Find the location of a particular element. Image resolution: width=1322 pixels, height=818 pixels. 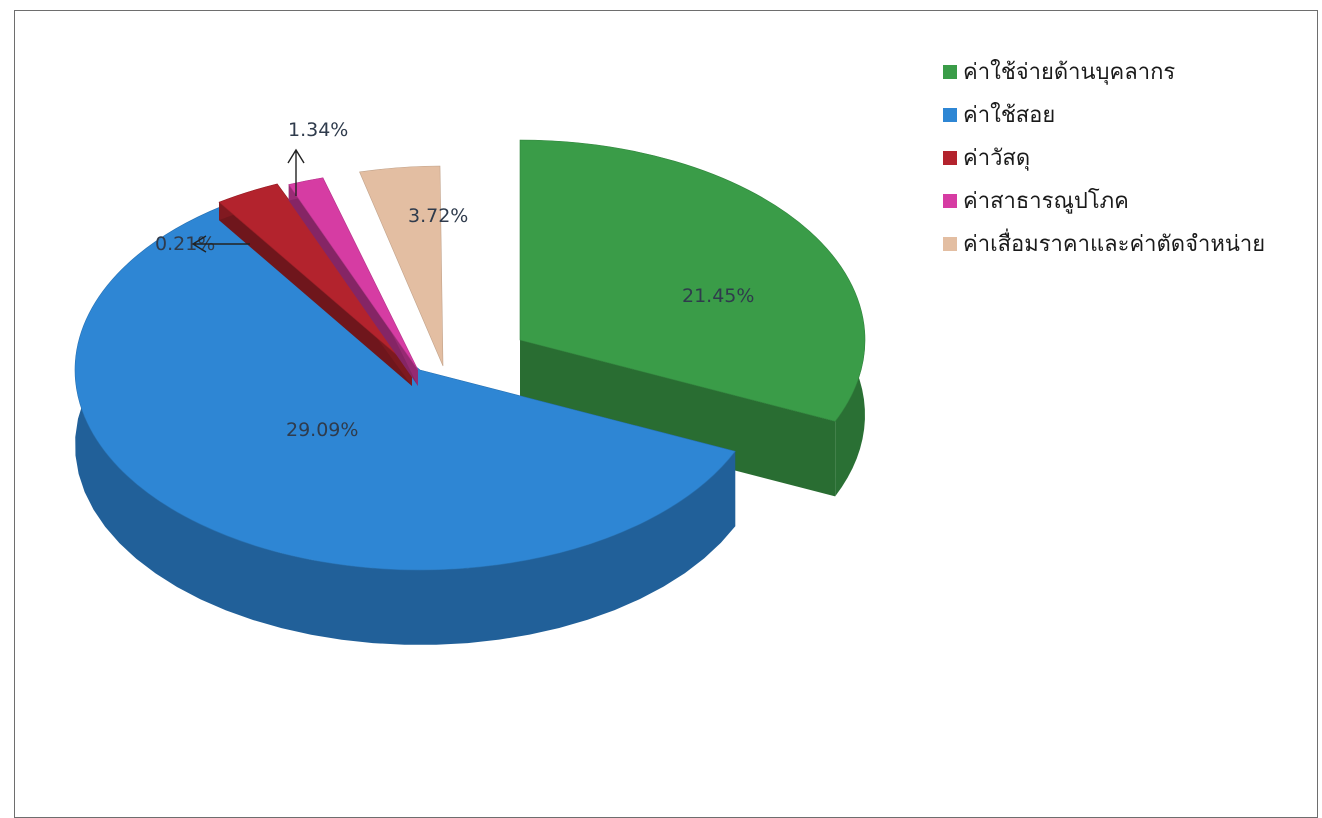

legend-item: ค่าเสื่อมราคาและค่าตัดจำหน่าย is located at coordinates (1104, 243).